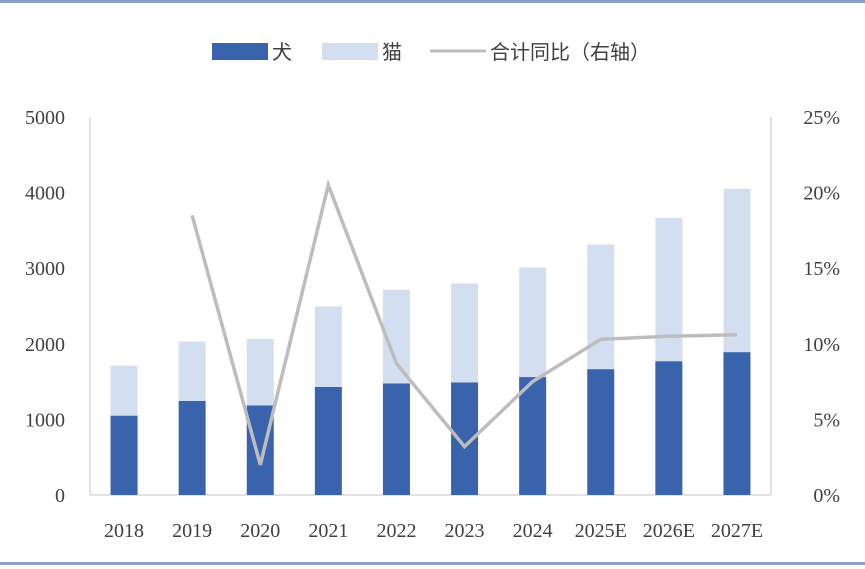  Describe the element at coordinates (465, 333) in the screenshot. I see `bar-cat-2023` at that location.